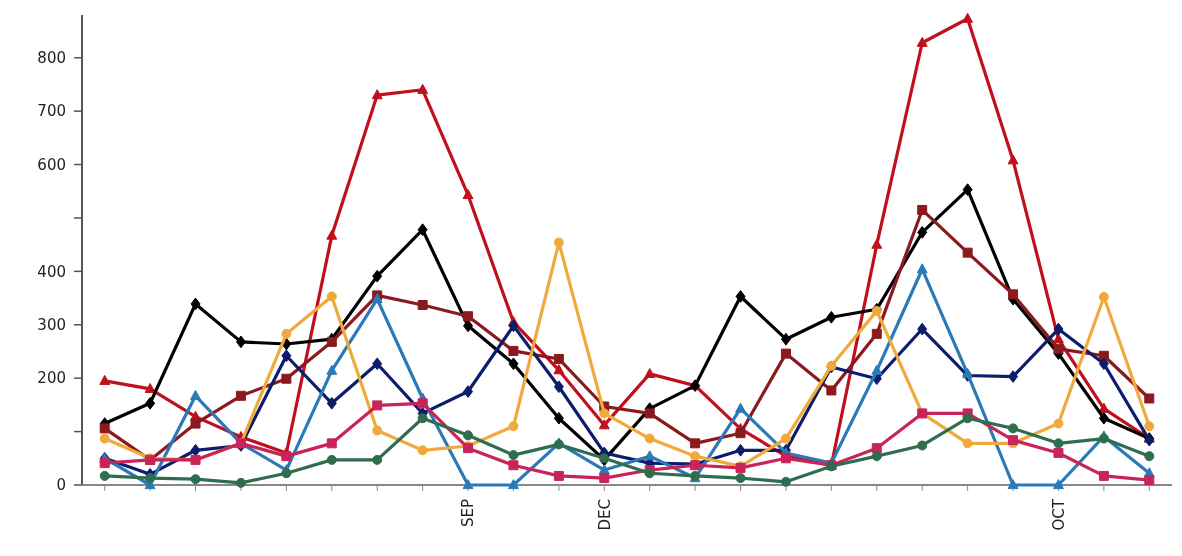 This screenshot has height=556, width=1182. What do you see at coordinates (51, 271) in the screenshot?
I see `y-tick-label: 400` at bounding box center [51, 271].